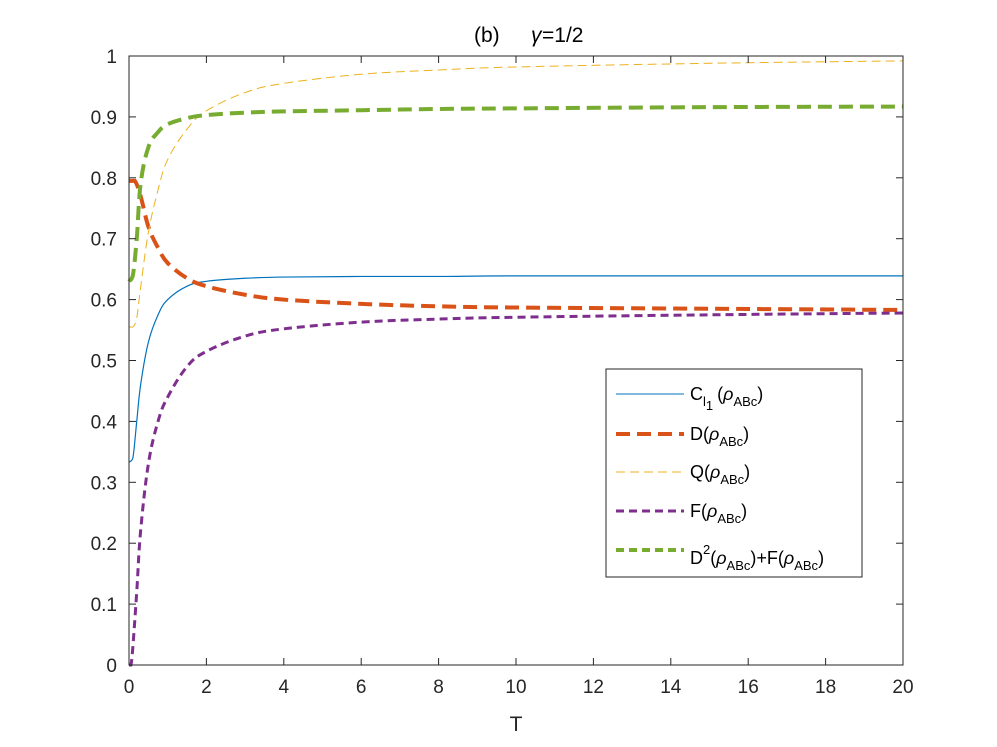 Image resolution: width=997 pixels, height=747 pixels. Describe the element at coordinates (487, 35) in the screenshot. I see `chart-title: (b)` at that location.